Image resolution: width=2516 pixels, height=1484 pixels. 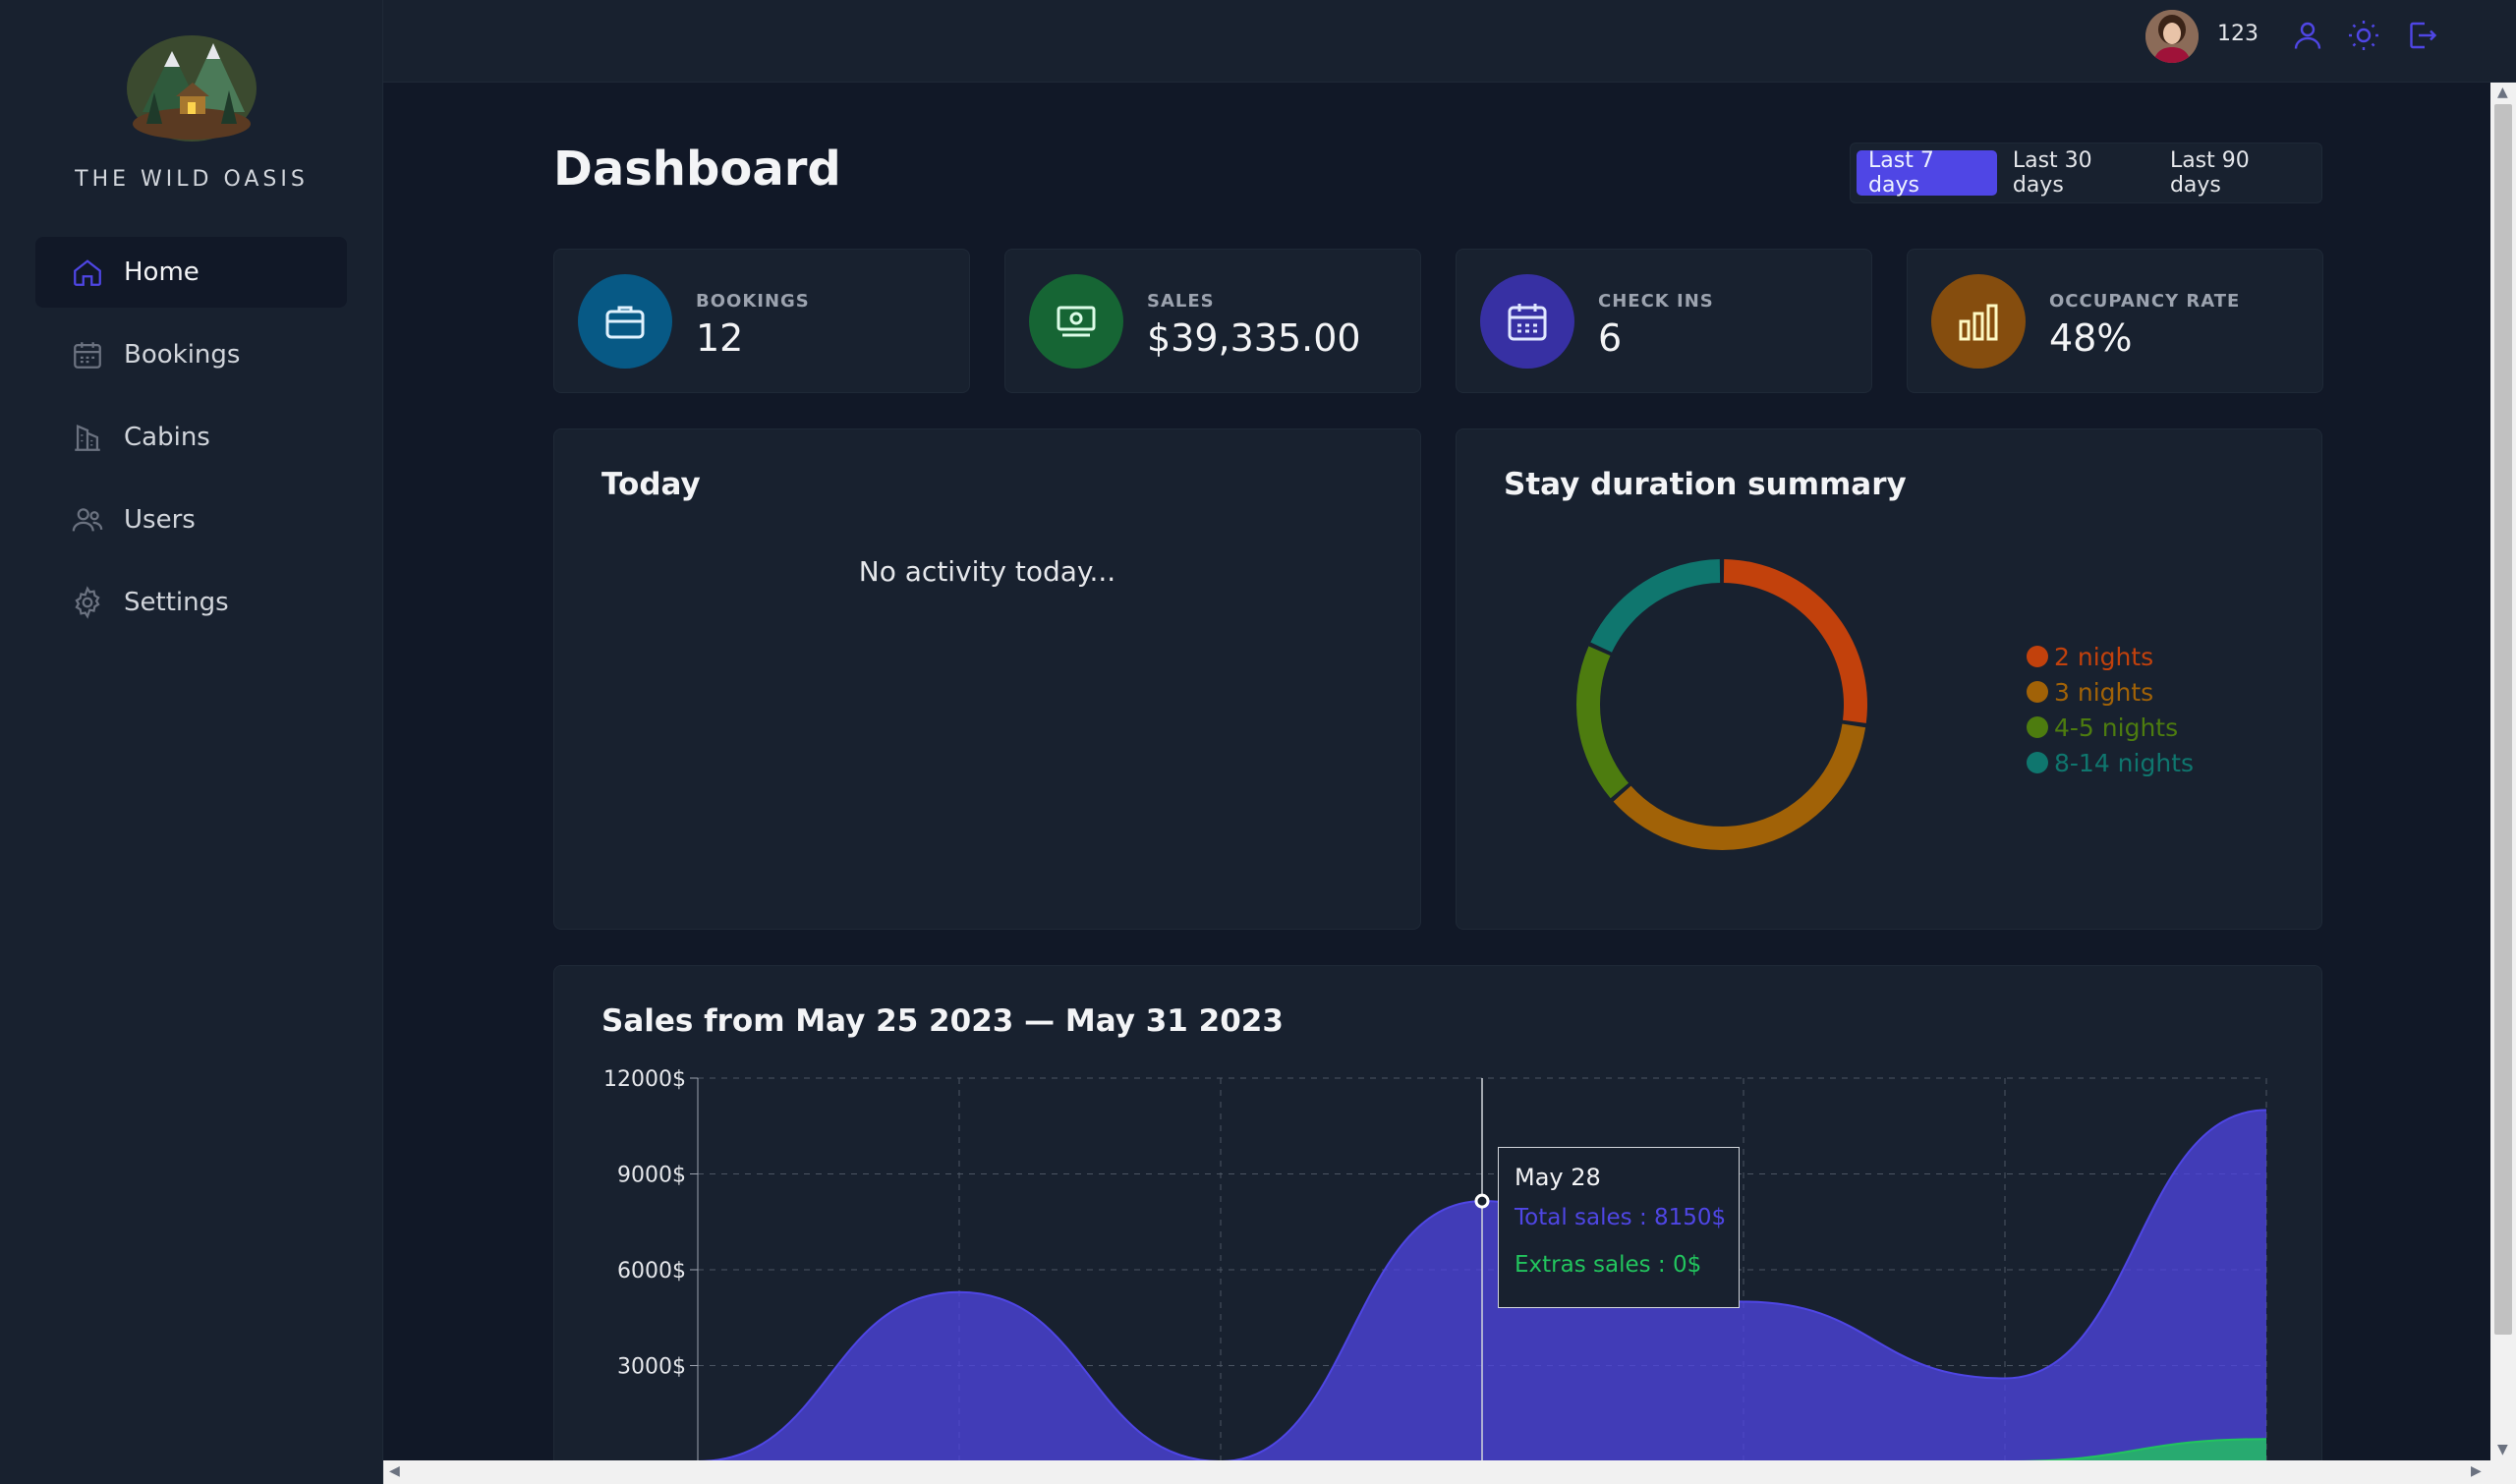 What do you see at coordinates (87, 272) in the screenshot?
I see `home-icon` at bounding box center [87, 272].